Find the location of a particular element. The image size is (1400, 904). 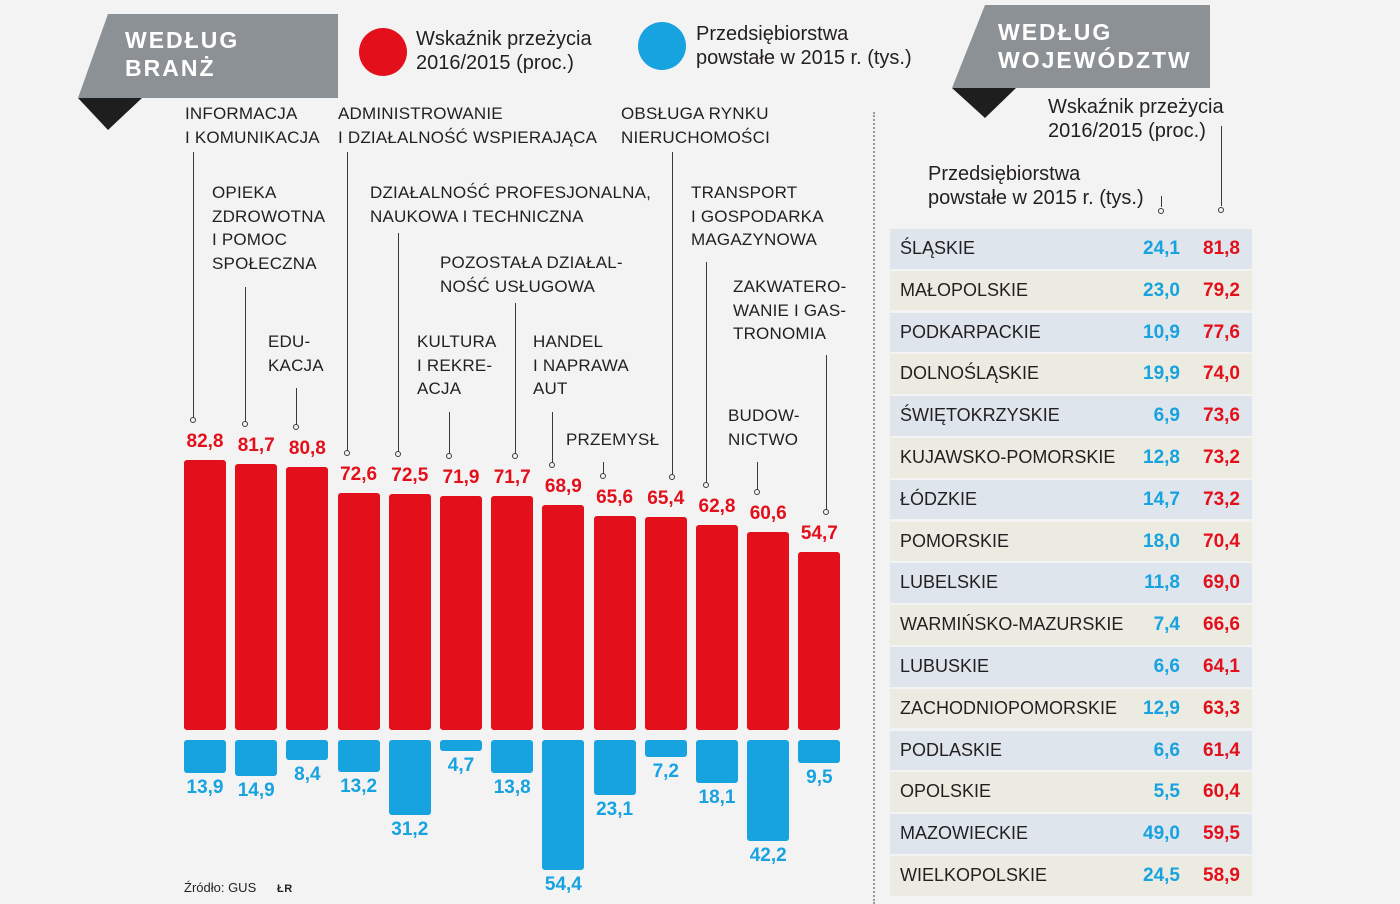

region-name: OPOLSKIE is located at coordinates (946, 791).